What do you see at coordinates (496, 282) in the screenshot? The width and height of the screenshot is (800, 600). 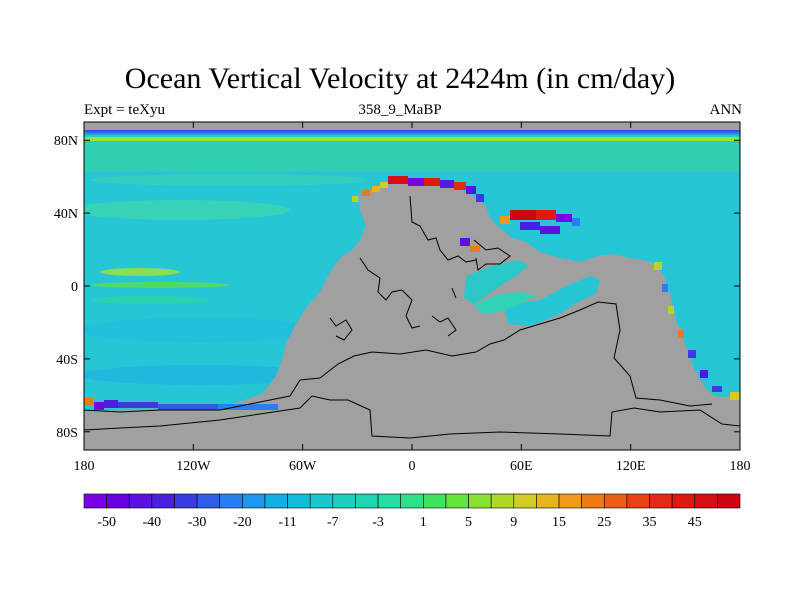 I see `inland-sea-west` at bounding box center [496, 282].